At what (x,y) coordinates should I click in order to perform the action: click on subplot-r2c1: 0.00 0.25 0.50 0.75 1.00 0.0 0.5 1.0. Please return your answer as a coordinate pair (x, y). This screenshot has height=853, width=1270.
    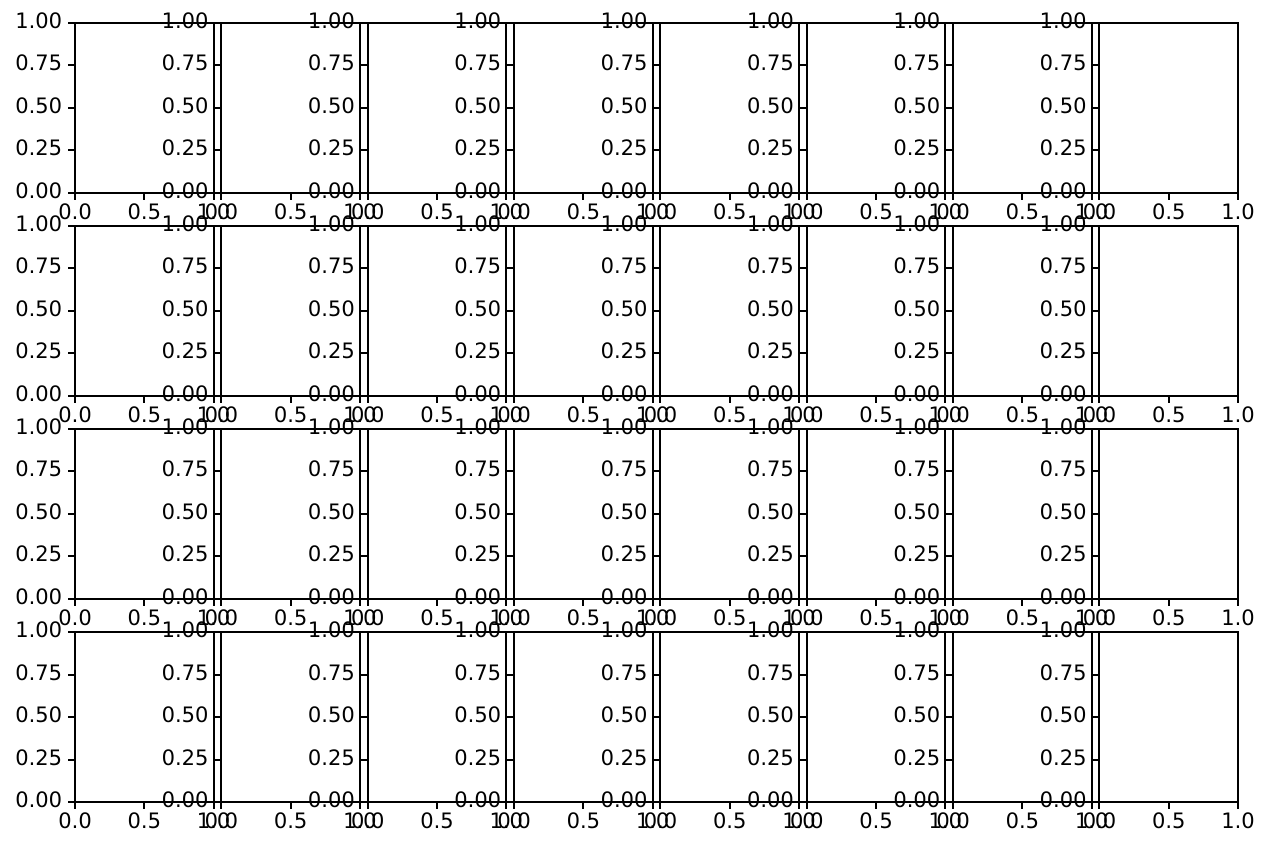
    Looking at the image, I should click on (269, 522).